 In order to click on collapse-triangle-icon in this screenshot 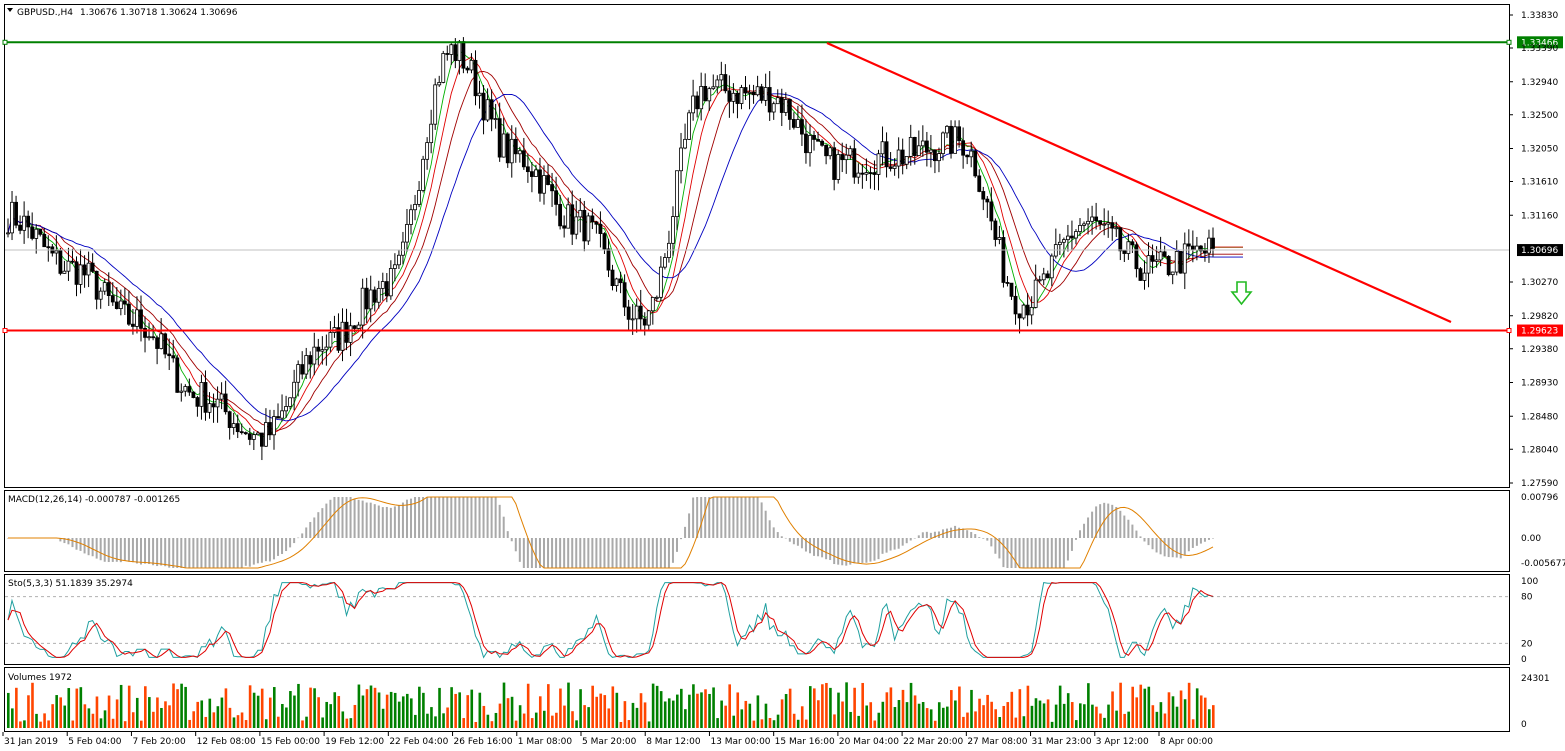, I will do `click(10, 10)`.